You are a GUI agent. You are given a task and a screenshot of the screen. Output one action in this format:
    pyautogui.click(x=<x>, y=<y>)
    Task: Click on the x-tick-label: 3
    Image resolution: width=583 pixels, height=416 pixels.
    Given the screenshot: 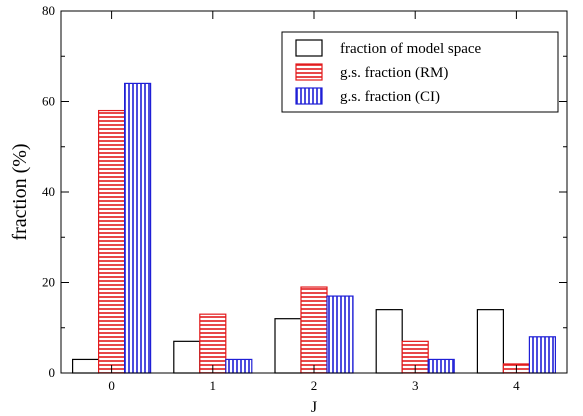 What is the action you would take?
    pyautogui.click(x=415, y=385)
    